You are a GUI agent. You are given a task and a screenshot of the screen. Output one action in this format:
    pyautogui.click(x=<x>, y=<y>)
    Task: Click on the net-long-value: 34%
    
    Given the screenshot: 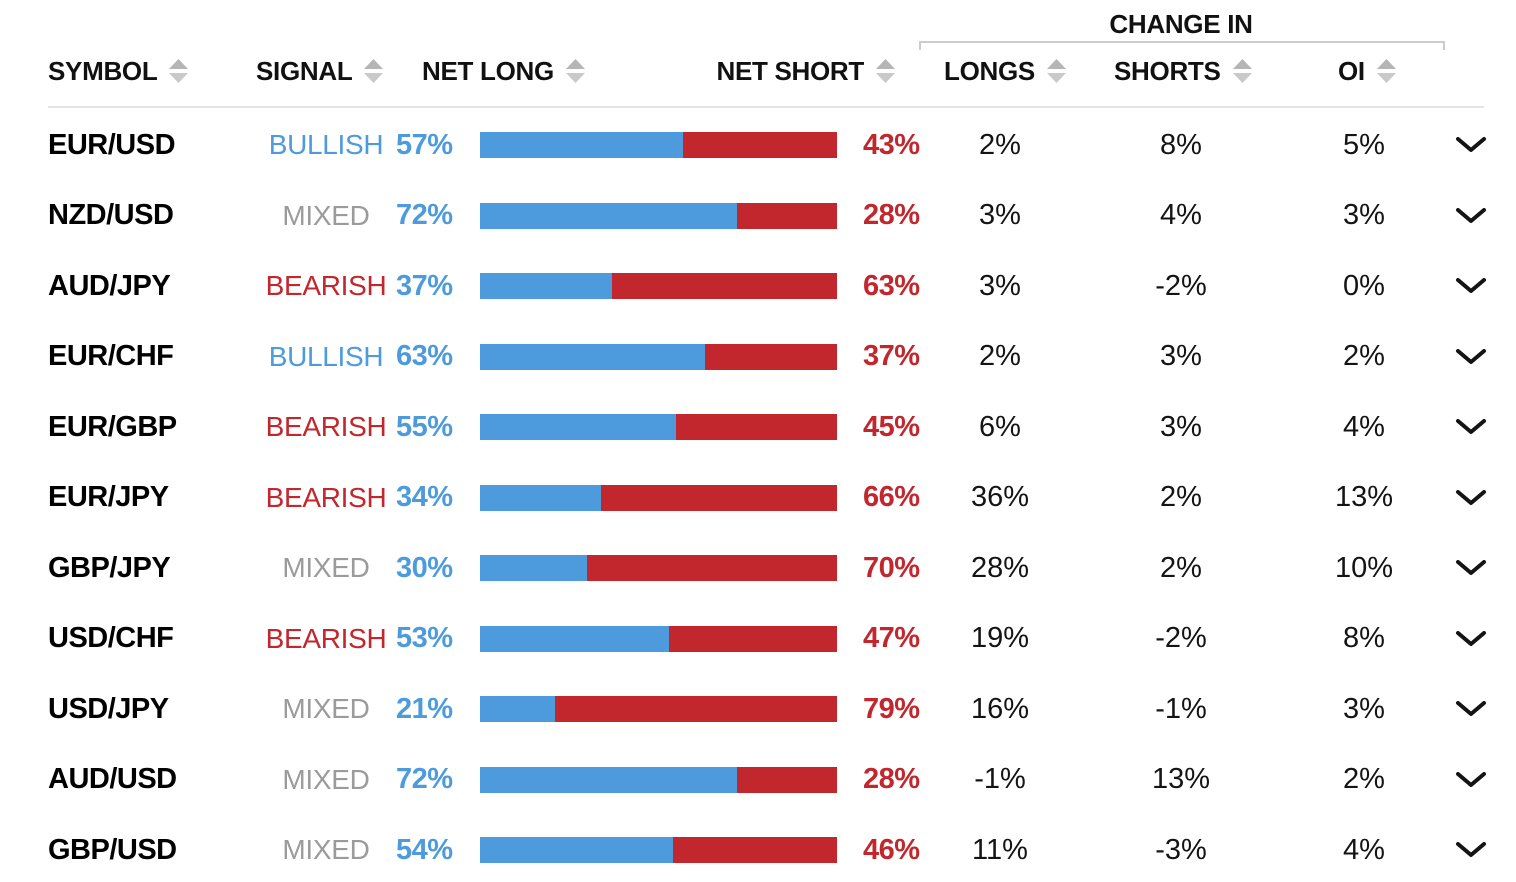 What is the action you would take?
    pyautogui.click(x=424, y=497)
    